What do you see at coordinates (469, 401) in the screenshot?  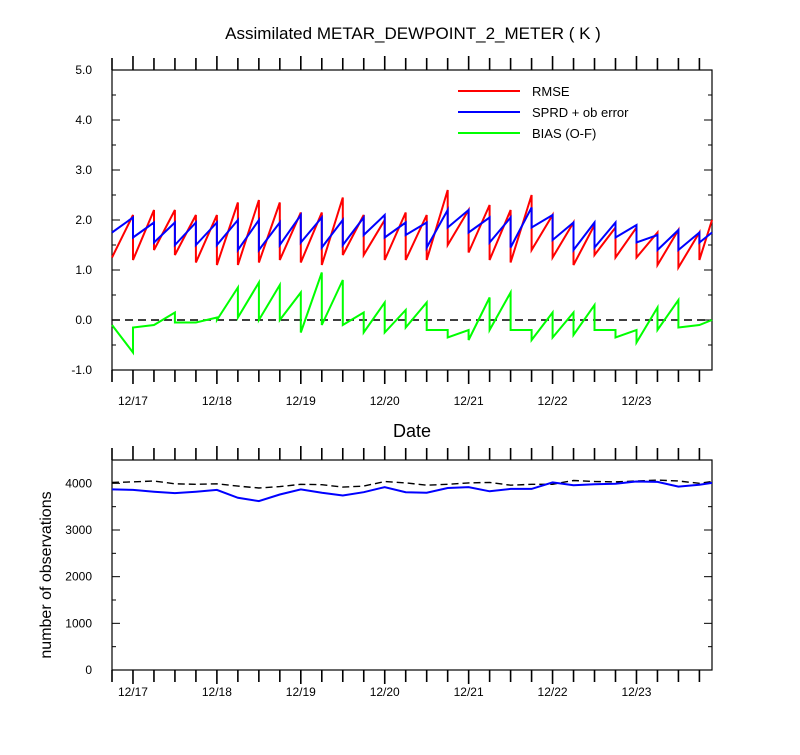 I see `top-xtick-label: 12/21` at bounding box center [469, 401].